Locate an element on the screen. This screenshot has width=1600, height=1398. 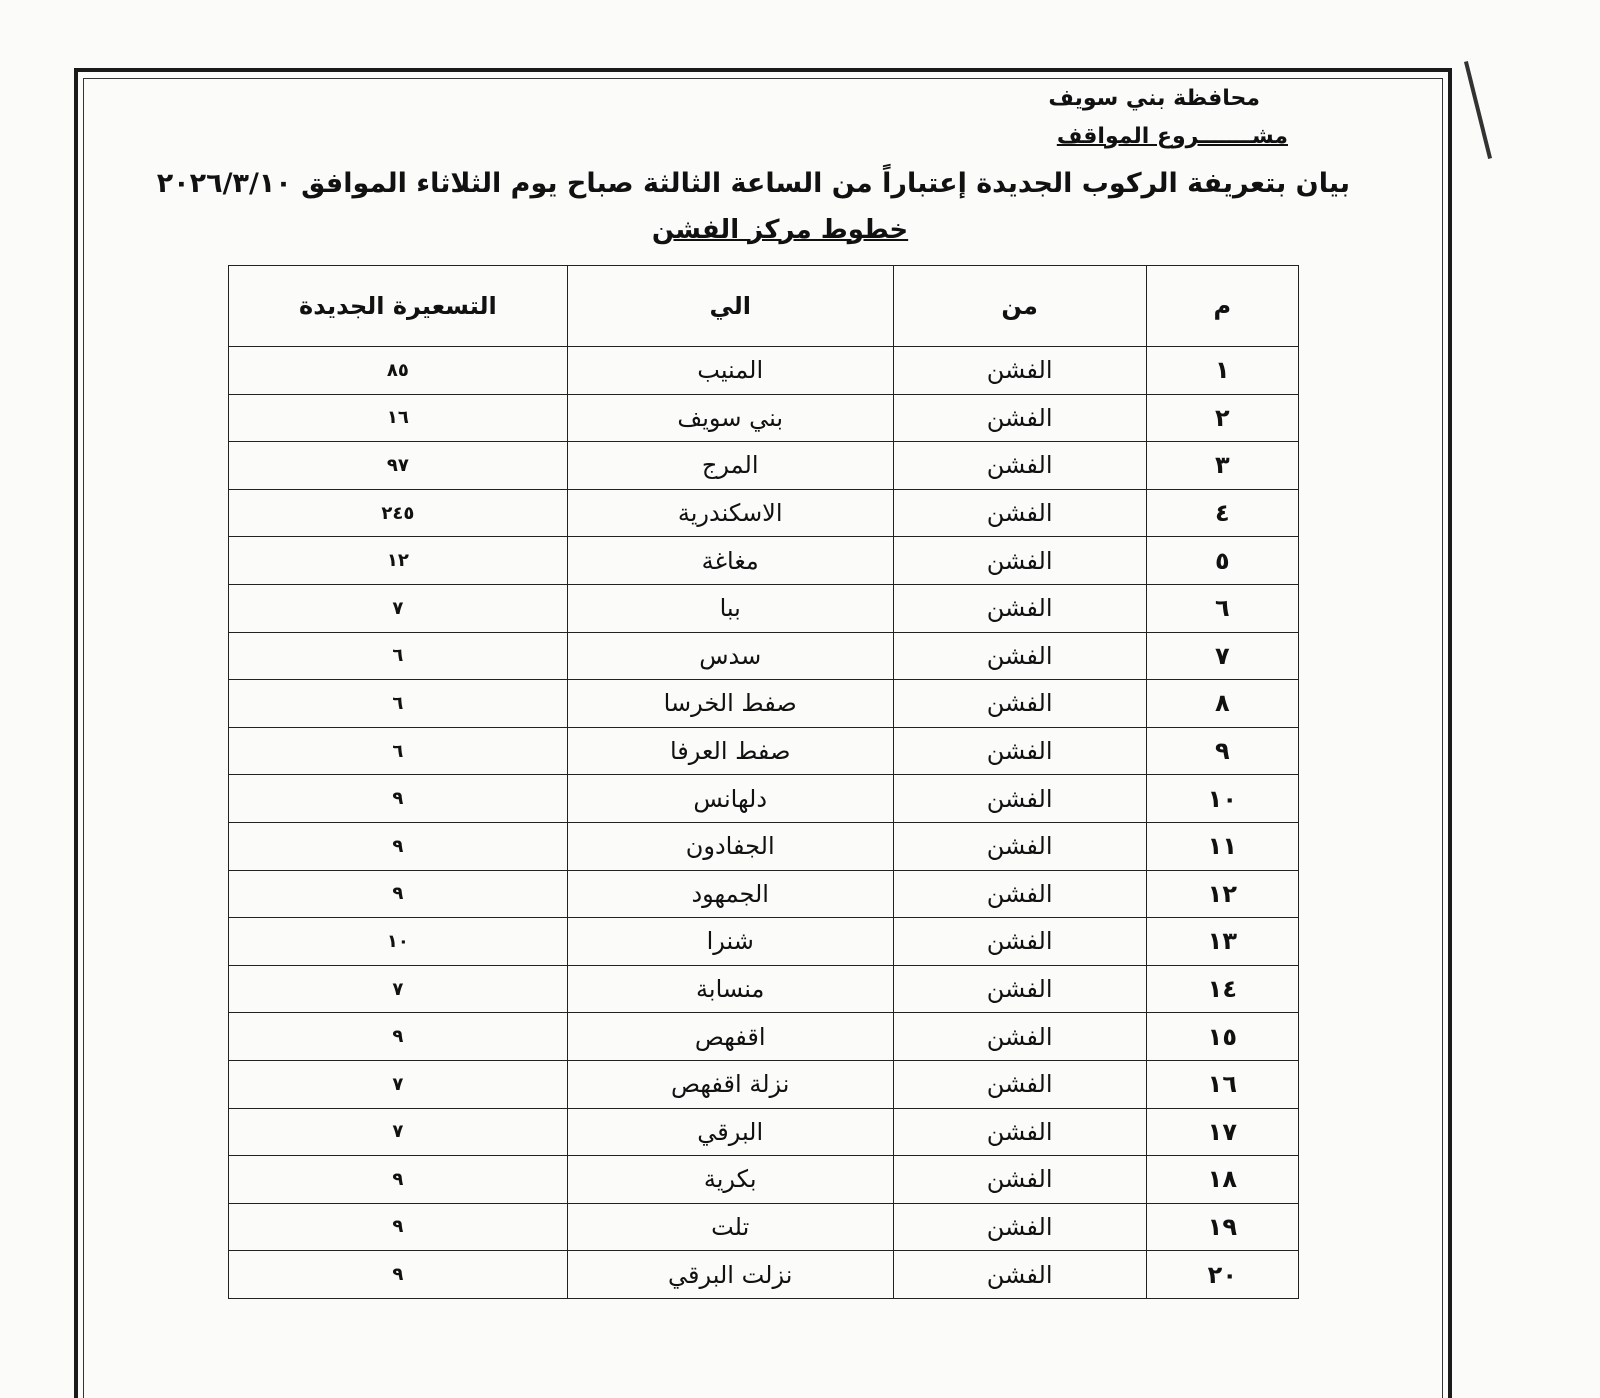
table-header-row: م من الي التسعيرة الجديدة is located at coordinates (764, 306).